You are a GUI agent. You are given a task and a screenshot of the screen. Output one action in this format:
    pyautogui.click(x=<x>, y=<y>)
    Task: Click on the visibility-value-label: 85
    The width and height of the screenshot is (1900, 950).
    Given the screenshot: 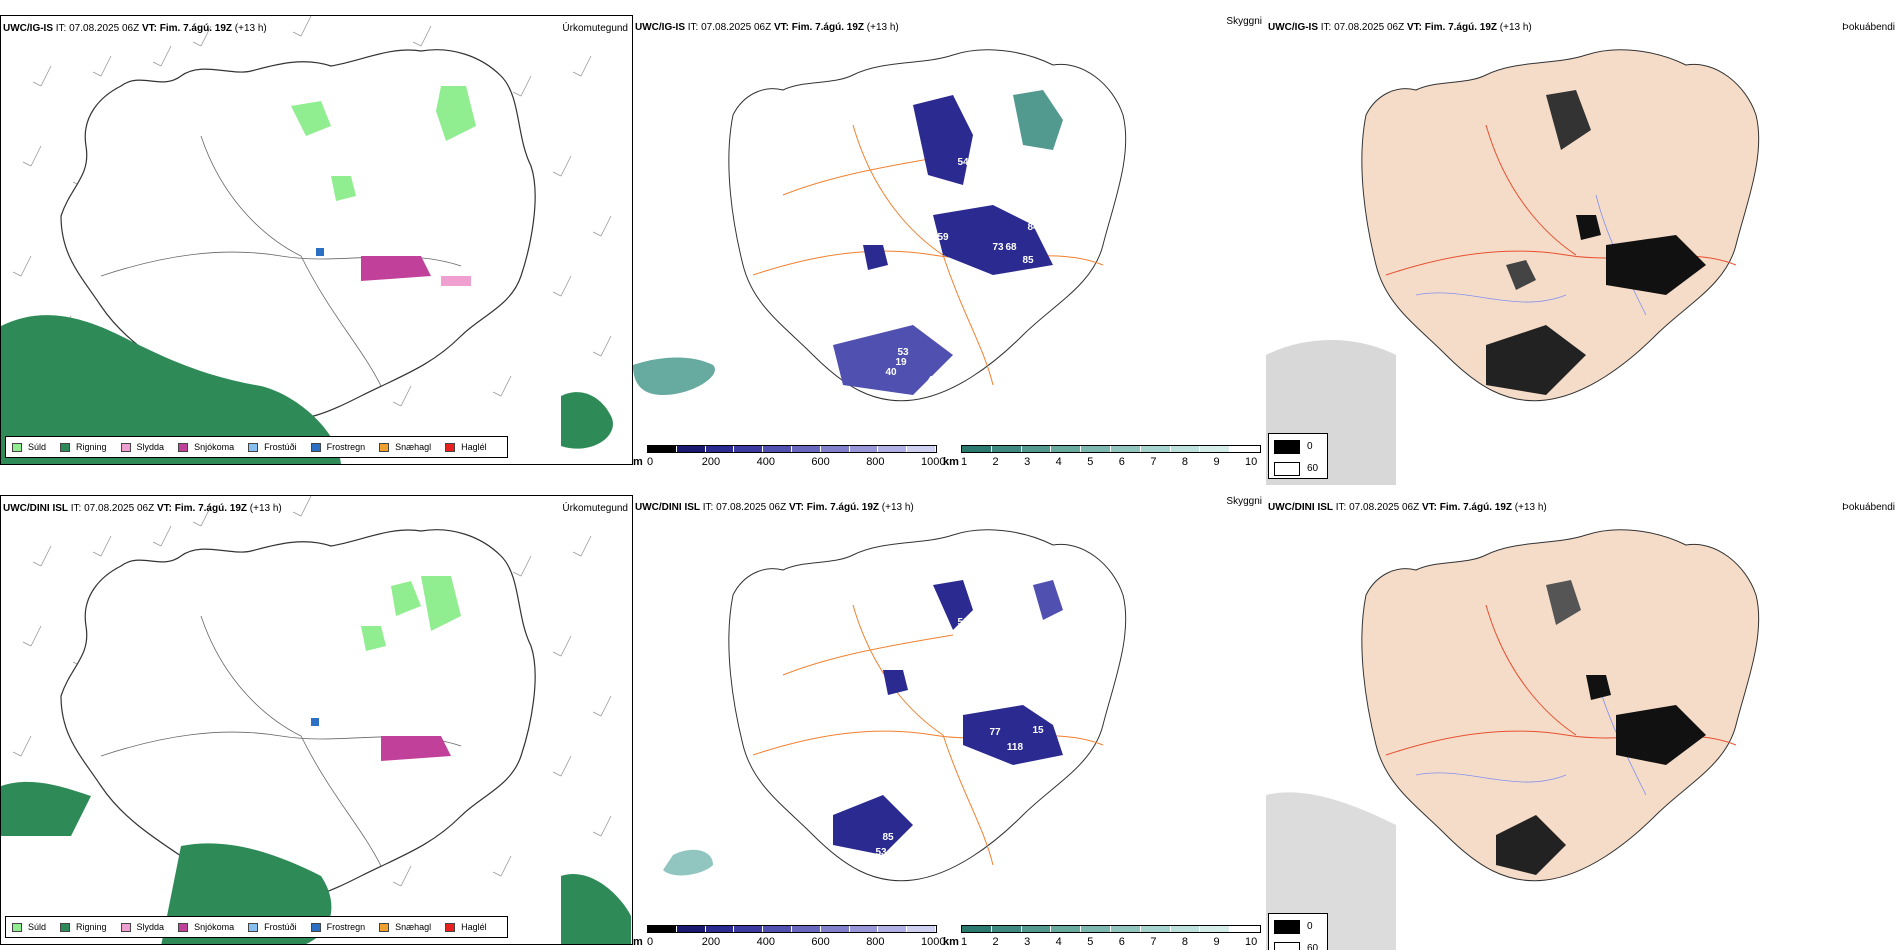 What is the action you would take?
    pyautogui.click(x=888, y=837)
    